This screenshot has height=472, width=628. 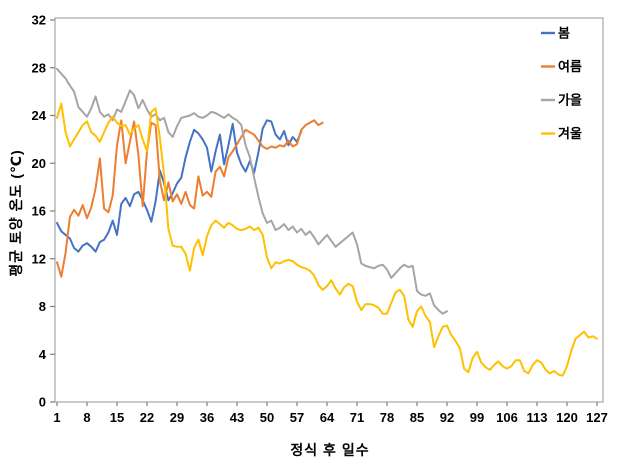 I want to click on y-tick-label: 4, so click(x=43, y=354).